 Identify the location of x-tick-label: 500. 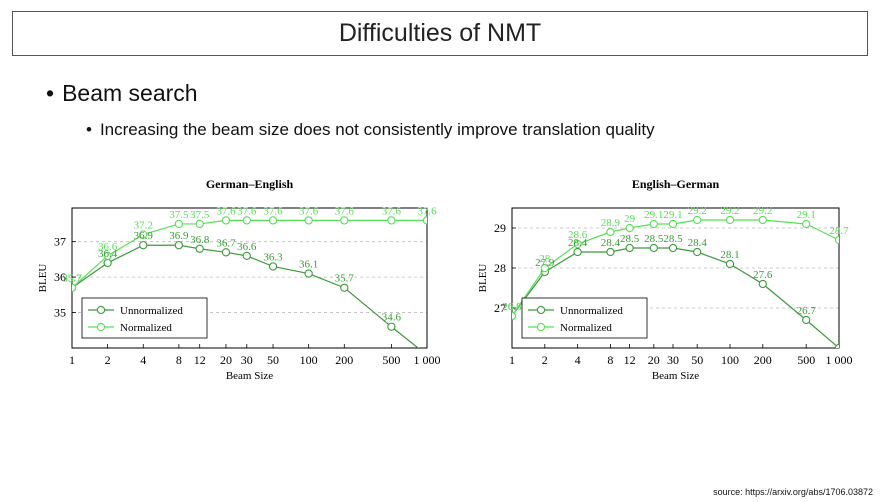
(806, 360).